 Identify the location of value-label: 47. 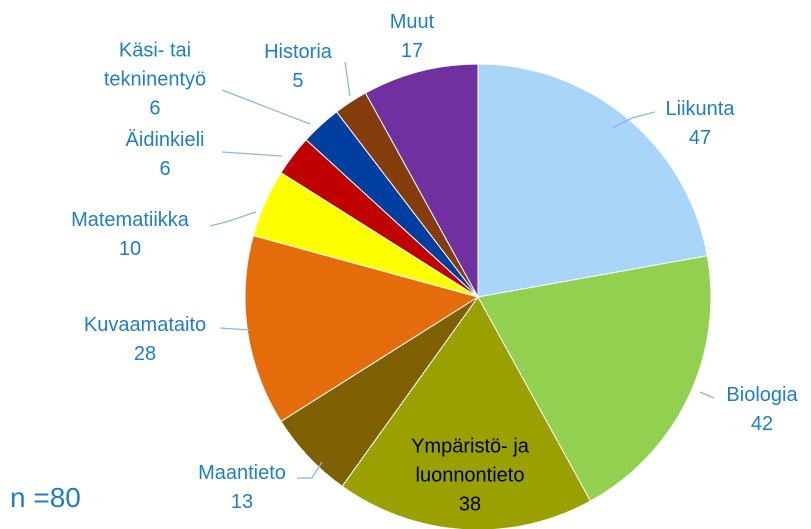
(700, 138).